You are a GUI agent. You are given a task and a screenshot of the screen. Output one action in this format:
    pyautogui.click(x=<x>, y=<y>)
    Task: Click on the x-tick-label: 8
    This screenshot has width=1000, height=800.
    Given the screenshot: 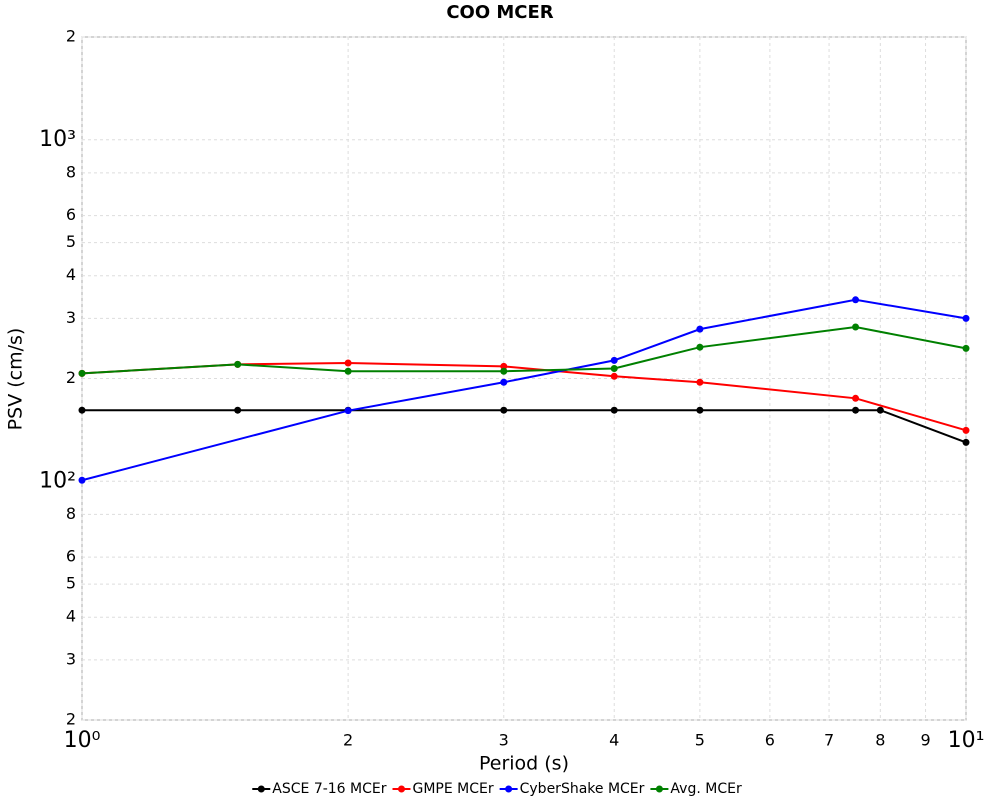 What is the action you would take?
    pyautogui.click(x=880, y=740)
    